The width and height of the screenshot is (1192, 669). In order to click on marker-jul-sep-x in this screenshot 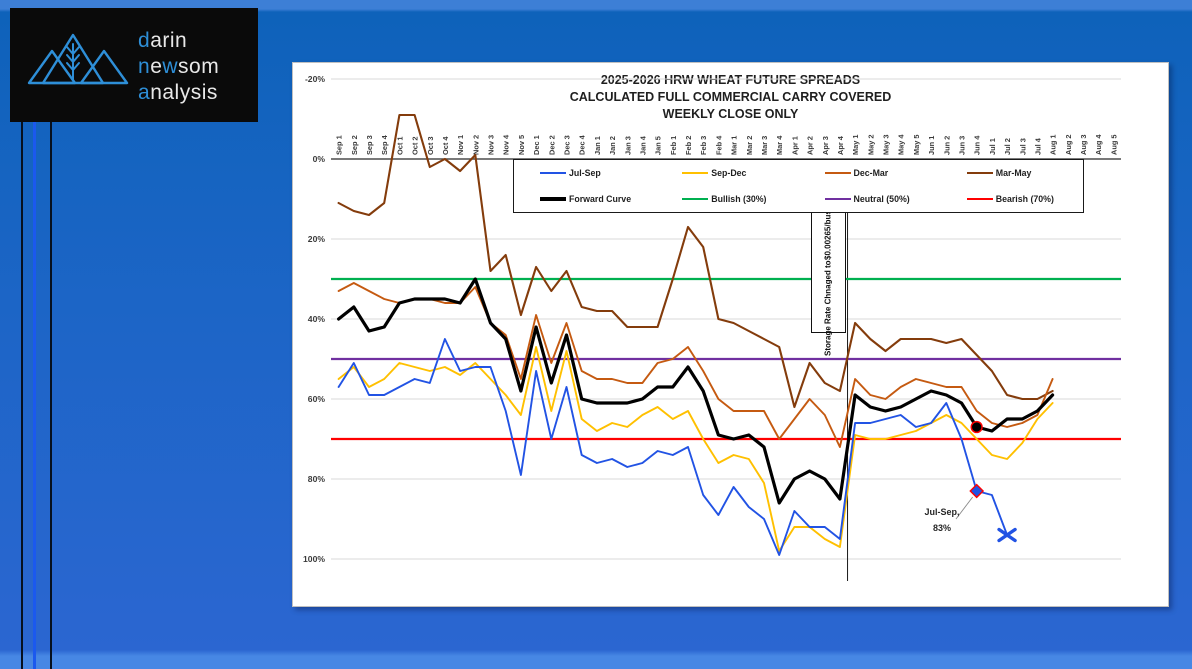, I will do `click(1007, 535)`.